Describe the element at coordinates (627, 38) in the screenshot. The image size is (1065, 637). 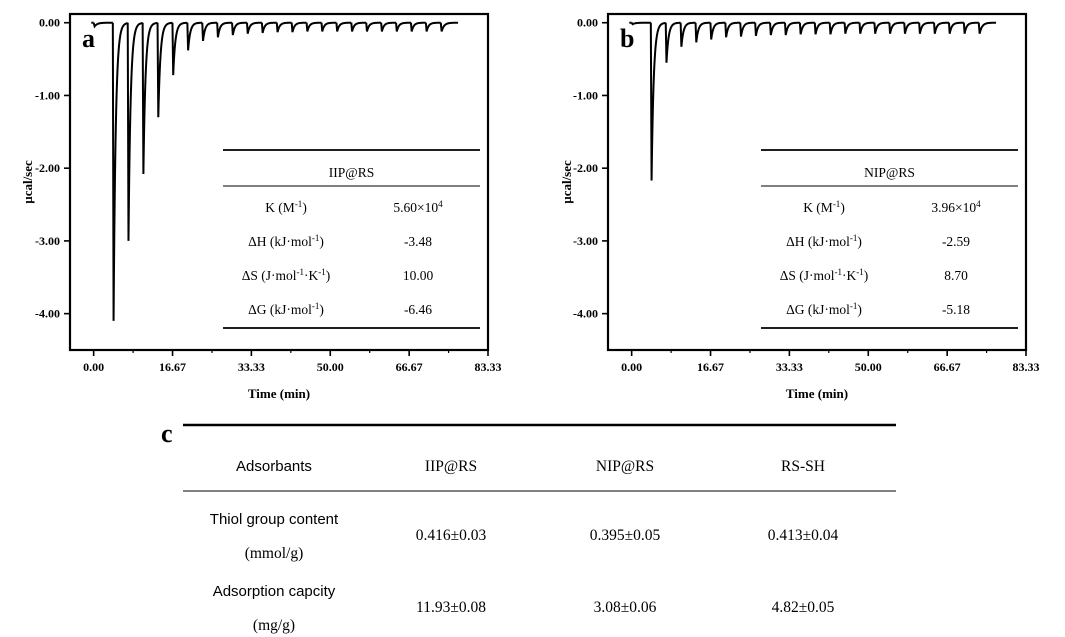
I see `panel-letter: b` at that location.